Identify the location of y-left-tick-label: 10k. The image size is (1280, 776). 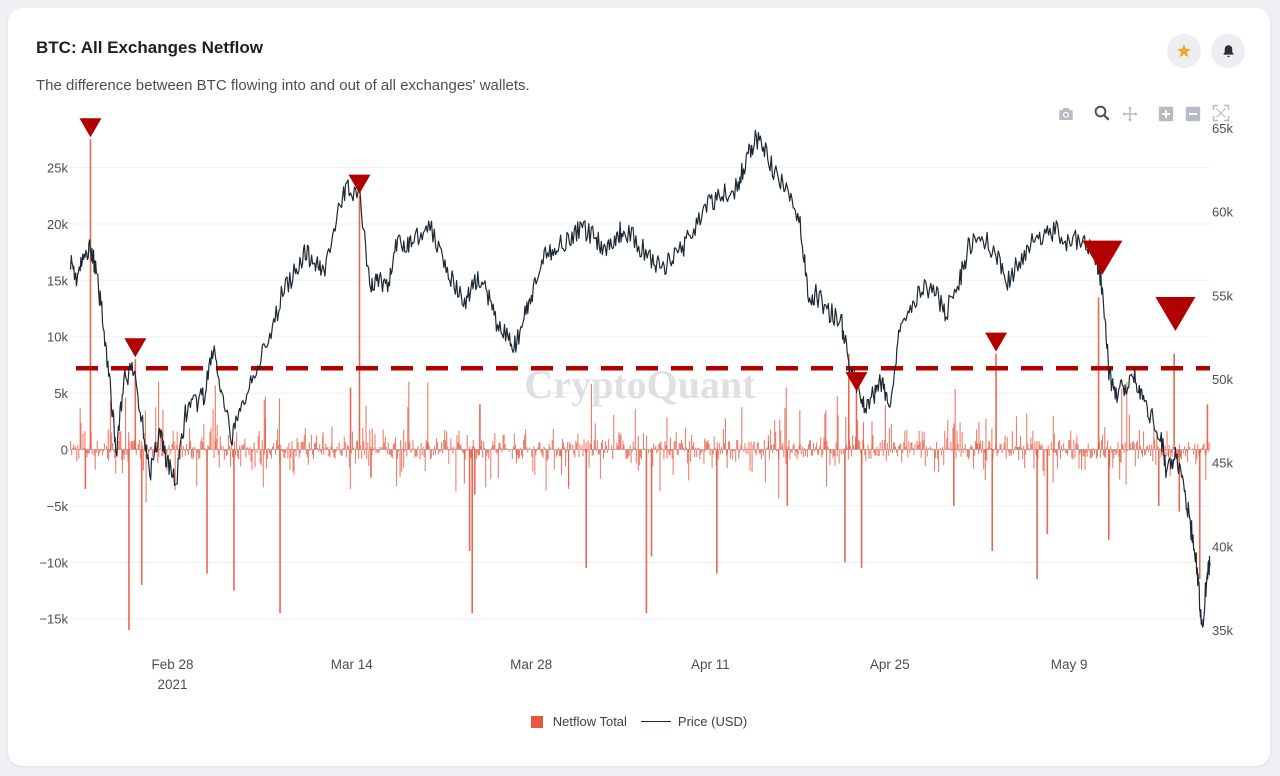
(57, 337).